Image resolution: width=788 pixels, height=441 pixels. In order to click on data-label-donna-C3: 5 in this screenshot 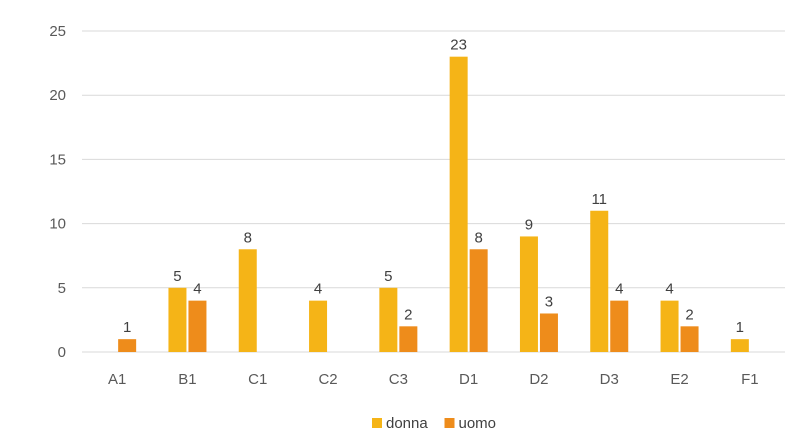, I will do `click(388, 276)`.